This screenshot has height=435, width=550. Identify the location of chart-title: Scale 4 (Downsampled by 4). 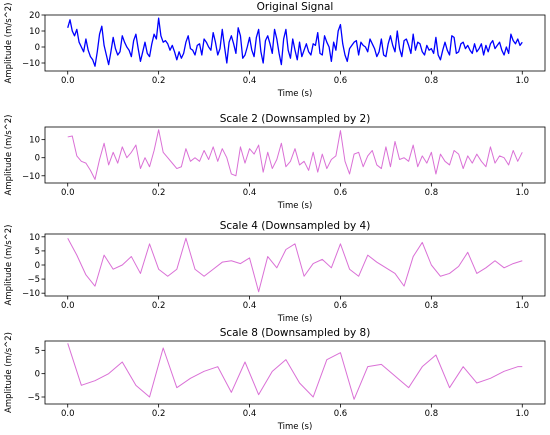
(295, 226).